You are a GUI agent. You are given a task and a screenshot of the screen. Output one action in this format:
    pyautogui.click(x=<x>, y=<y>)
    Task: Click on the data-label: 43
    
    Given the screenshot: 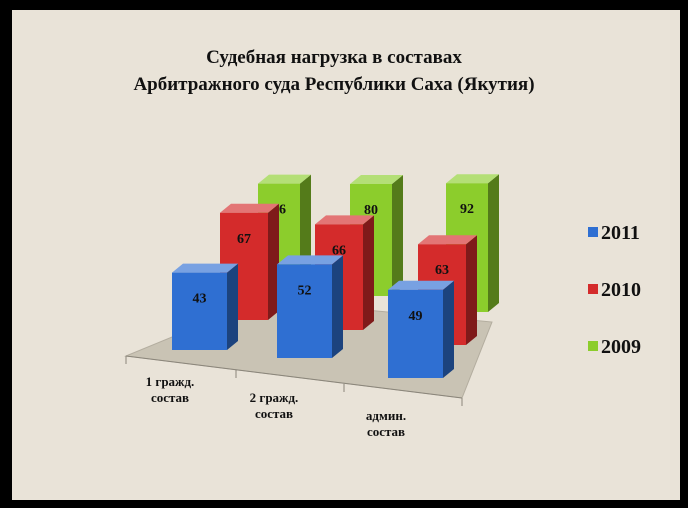 What is the action you would take?
    pyautogui.click(x=200, y=299)
    